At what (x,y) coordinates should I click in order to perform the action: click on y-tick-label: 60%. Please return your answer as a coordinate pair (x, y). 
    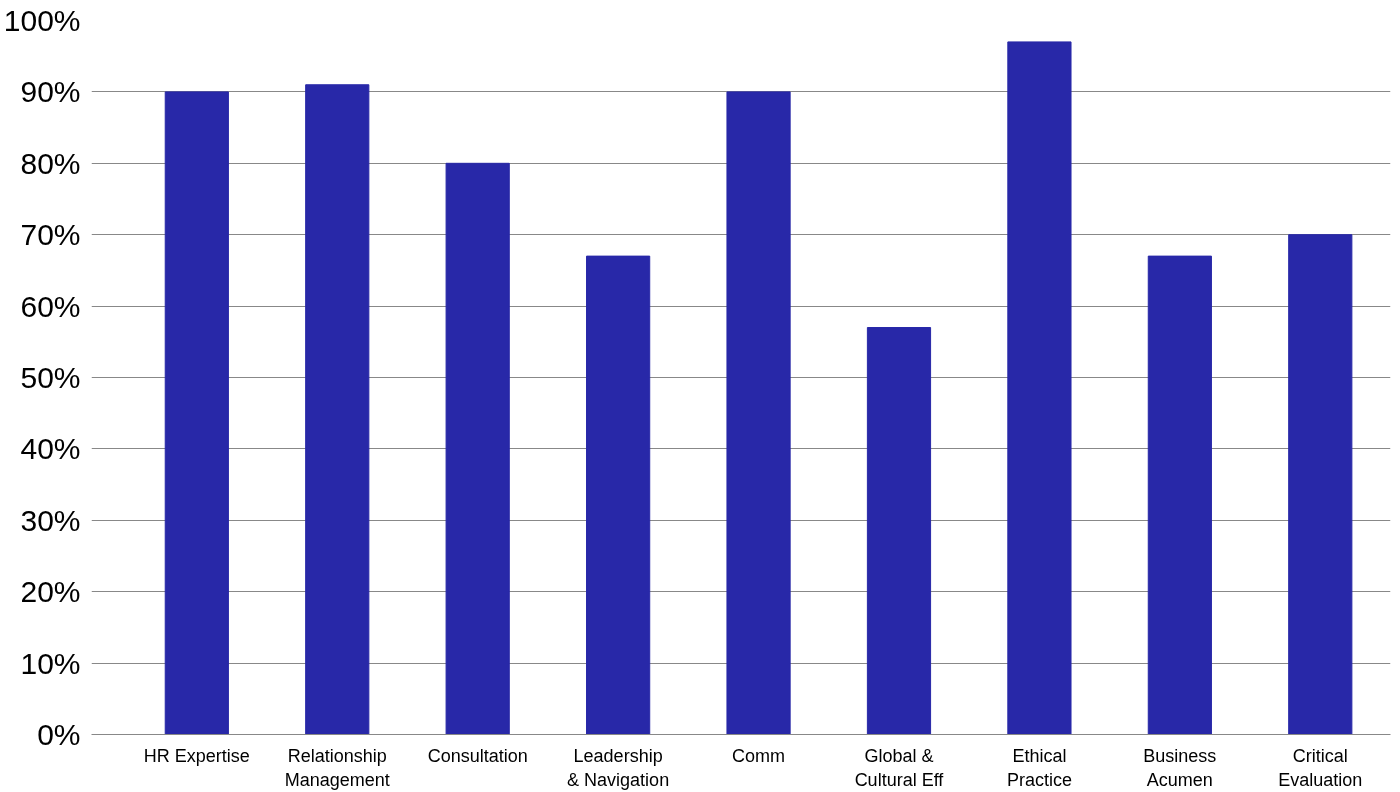
    Looking at the image, I should click on (50, 306).